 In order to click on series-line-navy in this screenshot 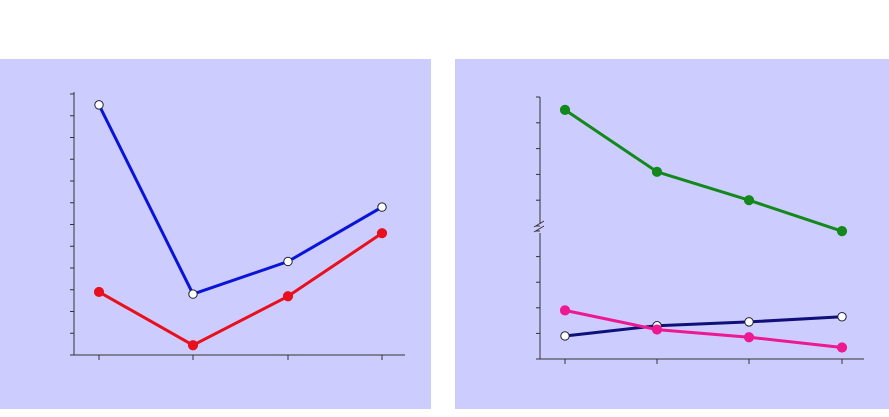, I will do `click(703, 326)`.